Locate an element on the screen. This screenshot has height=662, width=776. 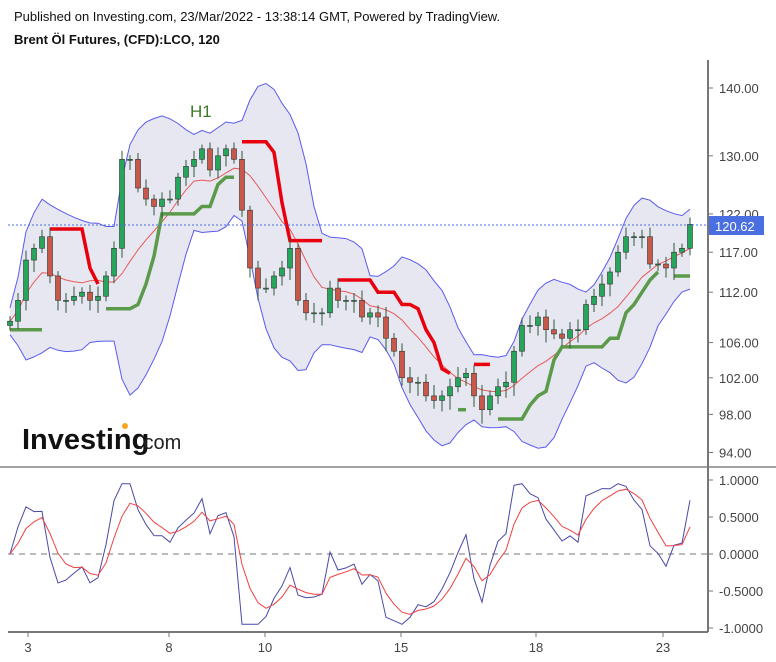
price-tick-label: 94.00 is located at coordinates (735, 452).